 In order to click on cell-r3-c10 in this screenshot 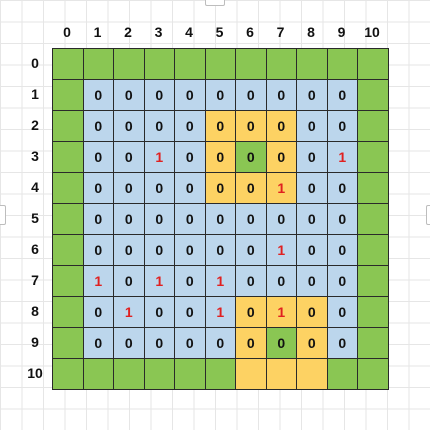, I will do `click(373, 157)`.